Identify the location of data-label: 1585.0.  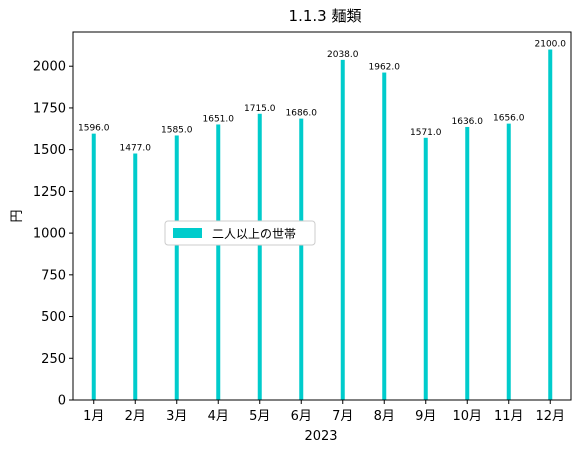
(177, 130).